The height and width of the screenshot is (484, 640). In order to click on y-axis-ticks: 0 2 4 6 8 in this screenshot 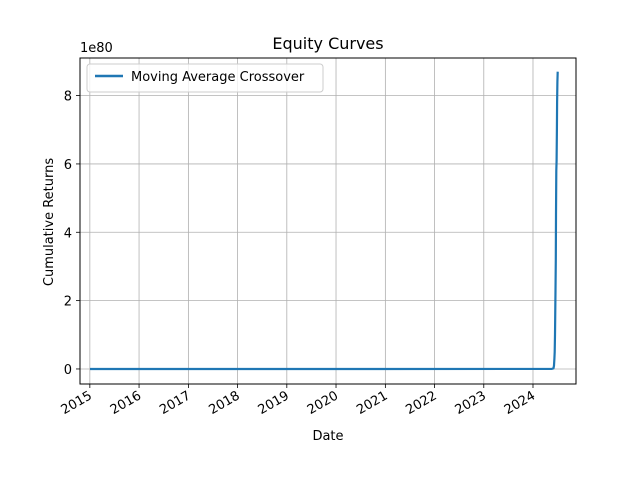, I will do `click(72, 234)`.